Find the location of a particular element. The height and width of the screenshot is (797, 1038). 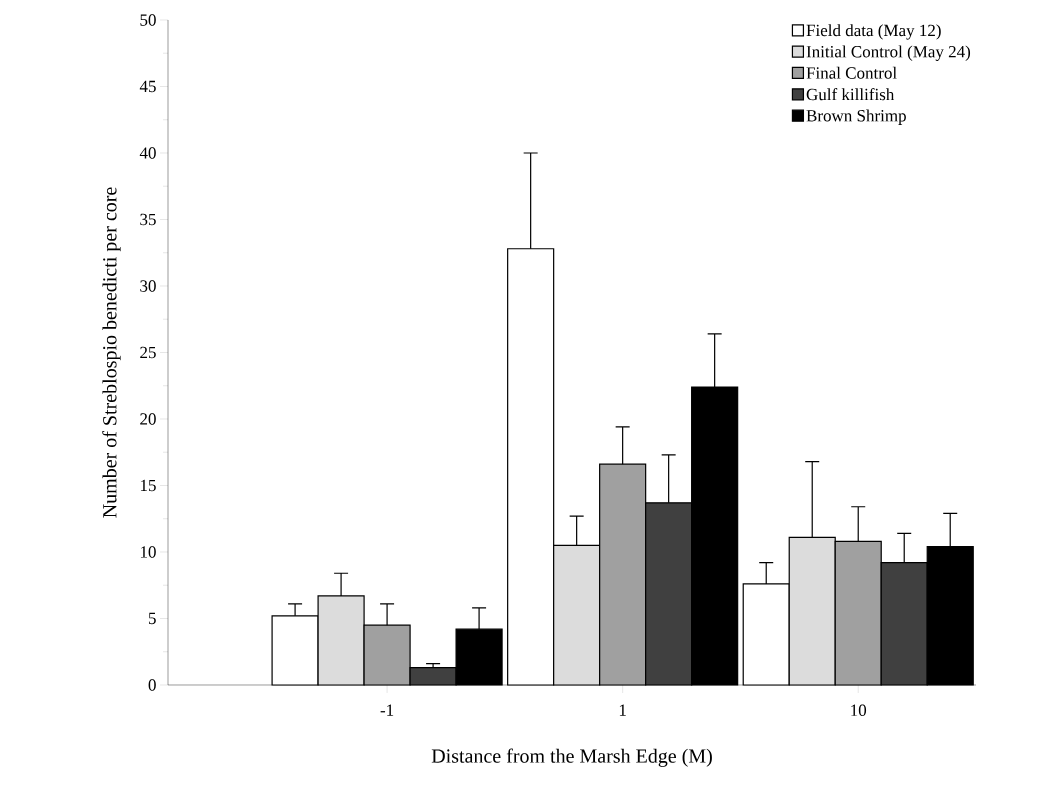

y-tick-label: 20 is located at coordinates (148, 419).